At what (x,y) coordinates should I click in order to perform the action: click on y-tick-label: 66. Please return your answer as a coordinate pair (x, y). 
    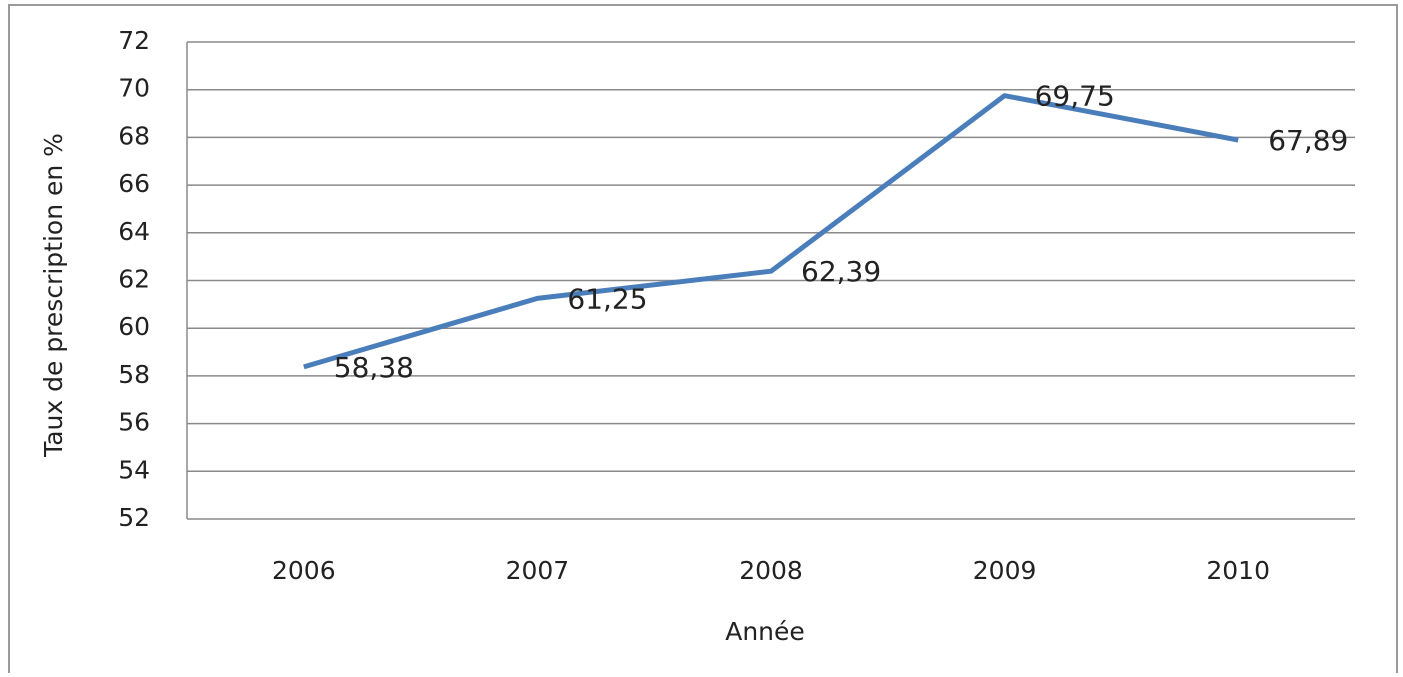
    Looking at the image, I should click on (134, 183).